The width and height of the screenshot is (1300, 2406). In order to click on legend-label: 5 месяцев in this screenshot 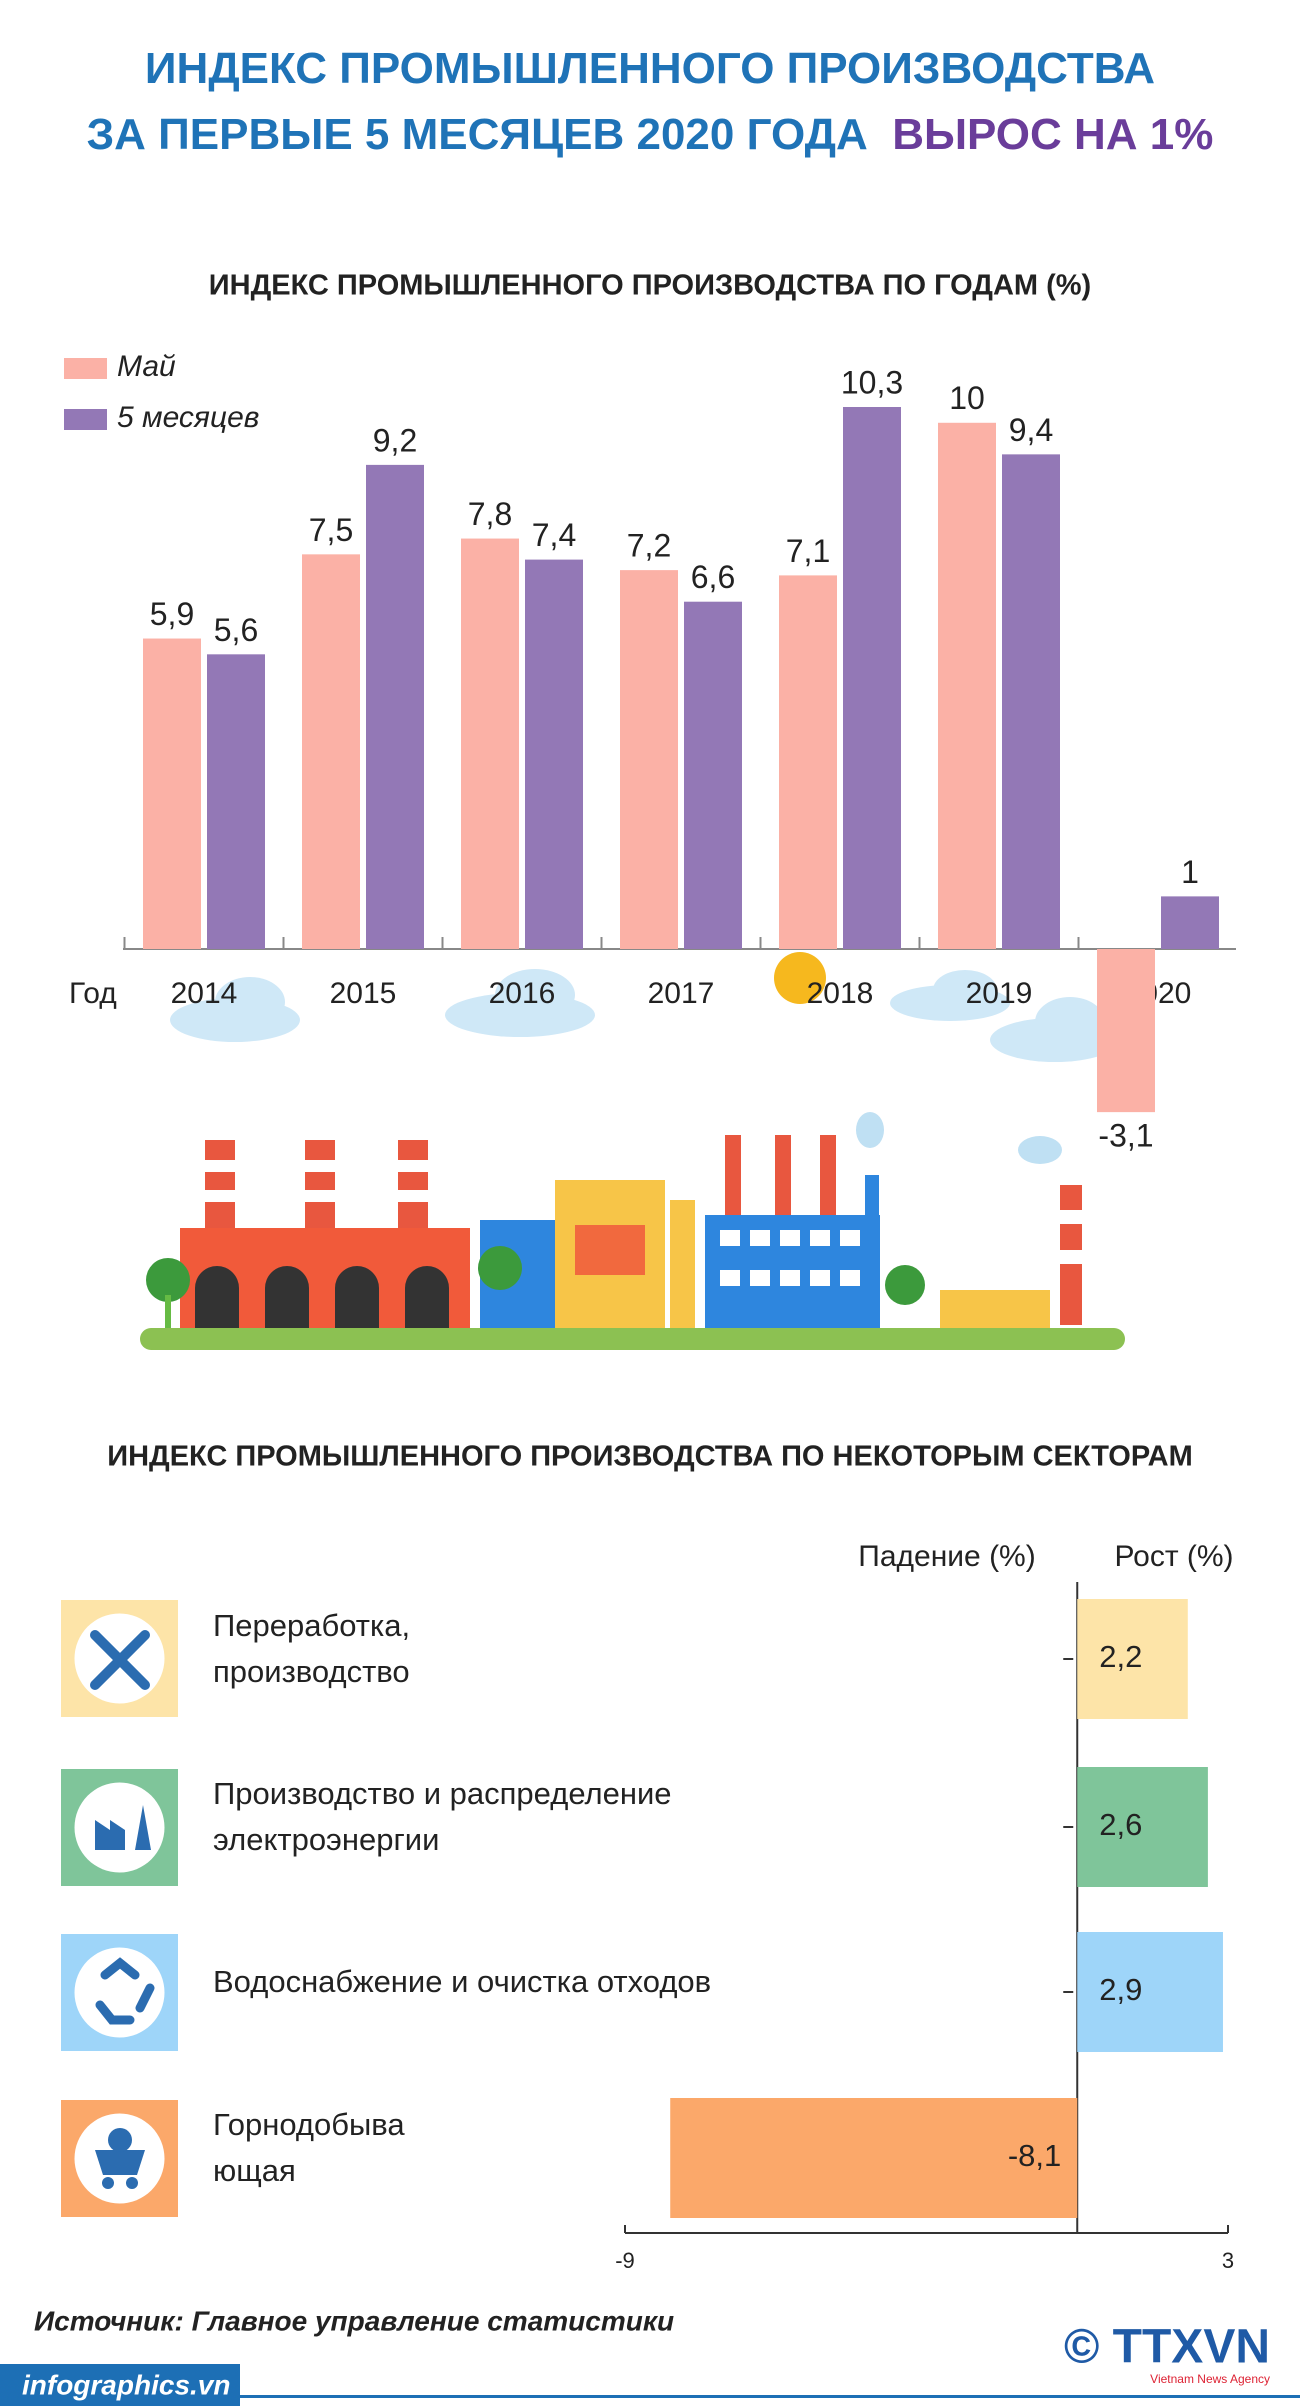, I will do `click(188, 417)`.